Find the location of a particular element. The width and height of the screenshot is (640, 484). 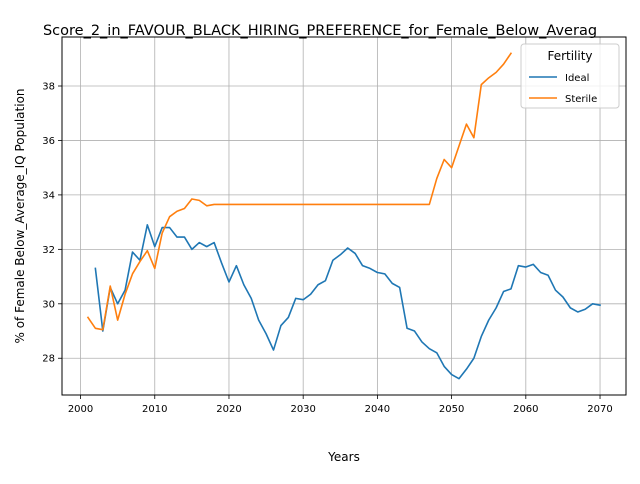

y-axis-label: % of Female Below_Average_IQ Population is located at coordinates (20, 215).